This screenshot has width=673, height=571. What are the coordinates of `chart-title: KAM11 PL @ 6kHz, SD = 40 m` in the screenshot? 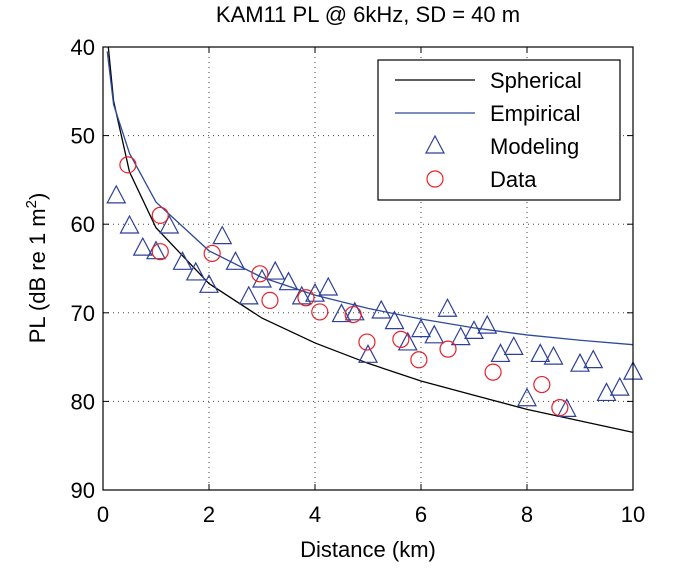 It's located at (368, 14).